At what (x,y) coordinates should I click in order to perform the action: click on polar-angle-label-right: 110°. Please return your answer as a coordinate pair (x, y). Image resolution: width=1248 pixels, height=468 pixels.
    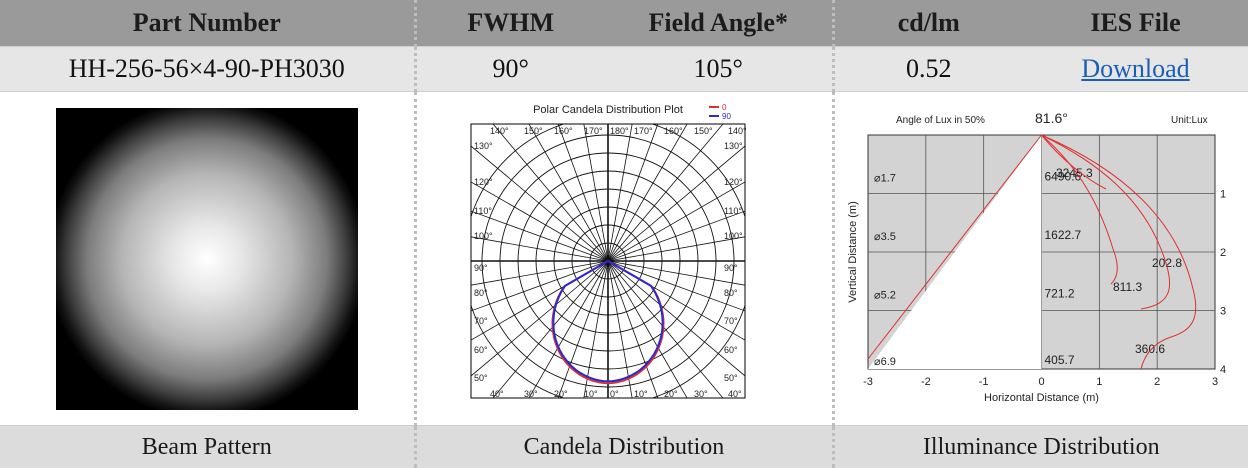
    Looking at the image, I should click on (733, 211).